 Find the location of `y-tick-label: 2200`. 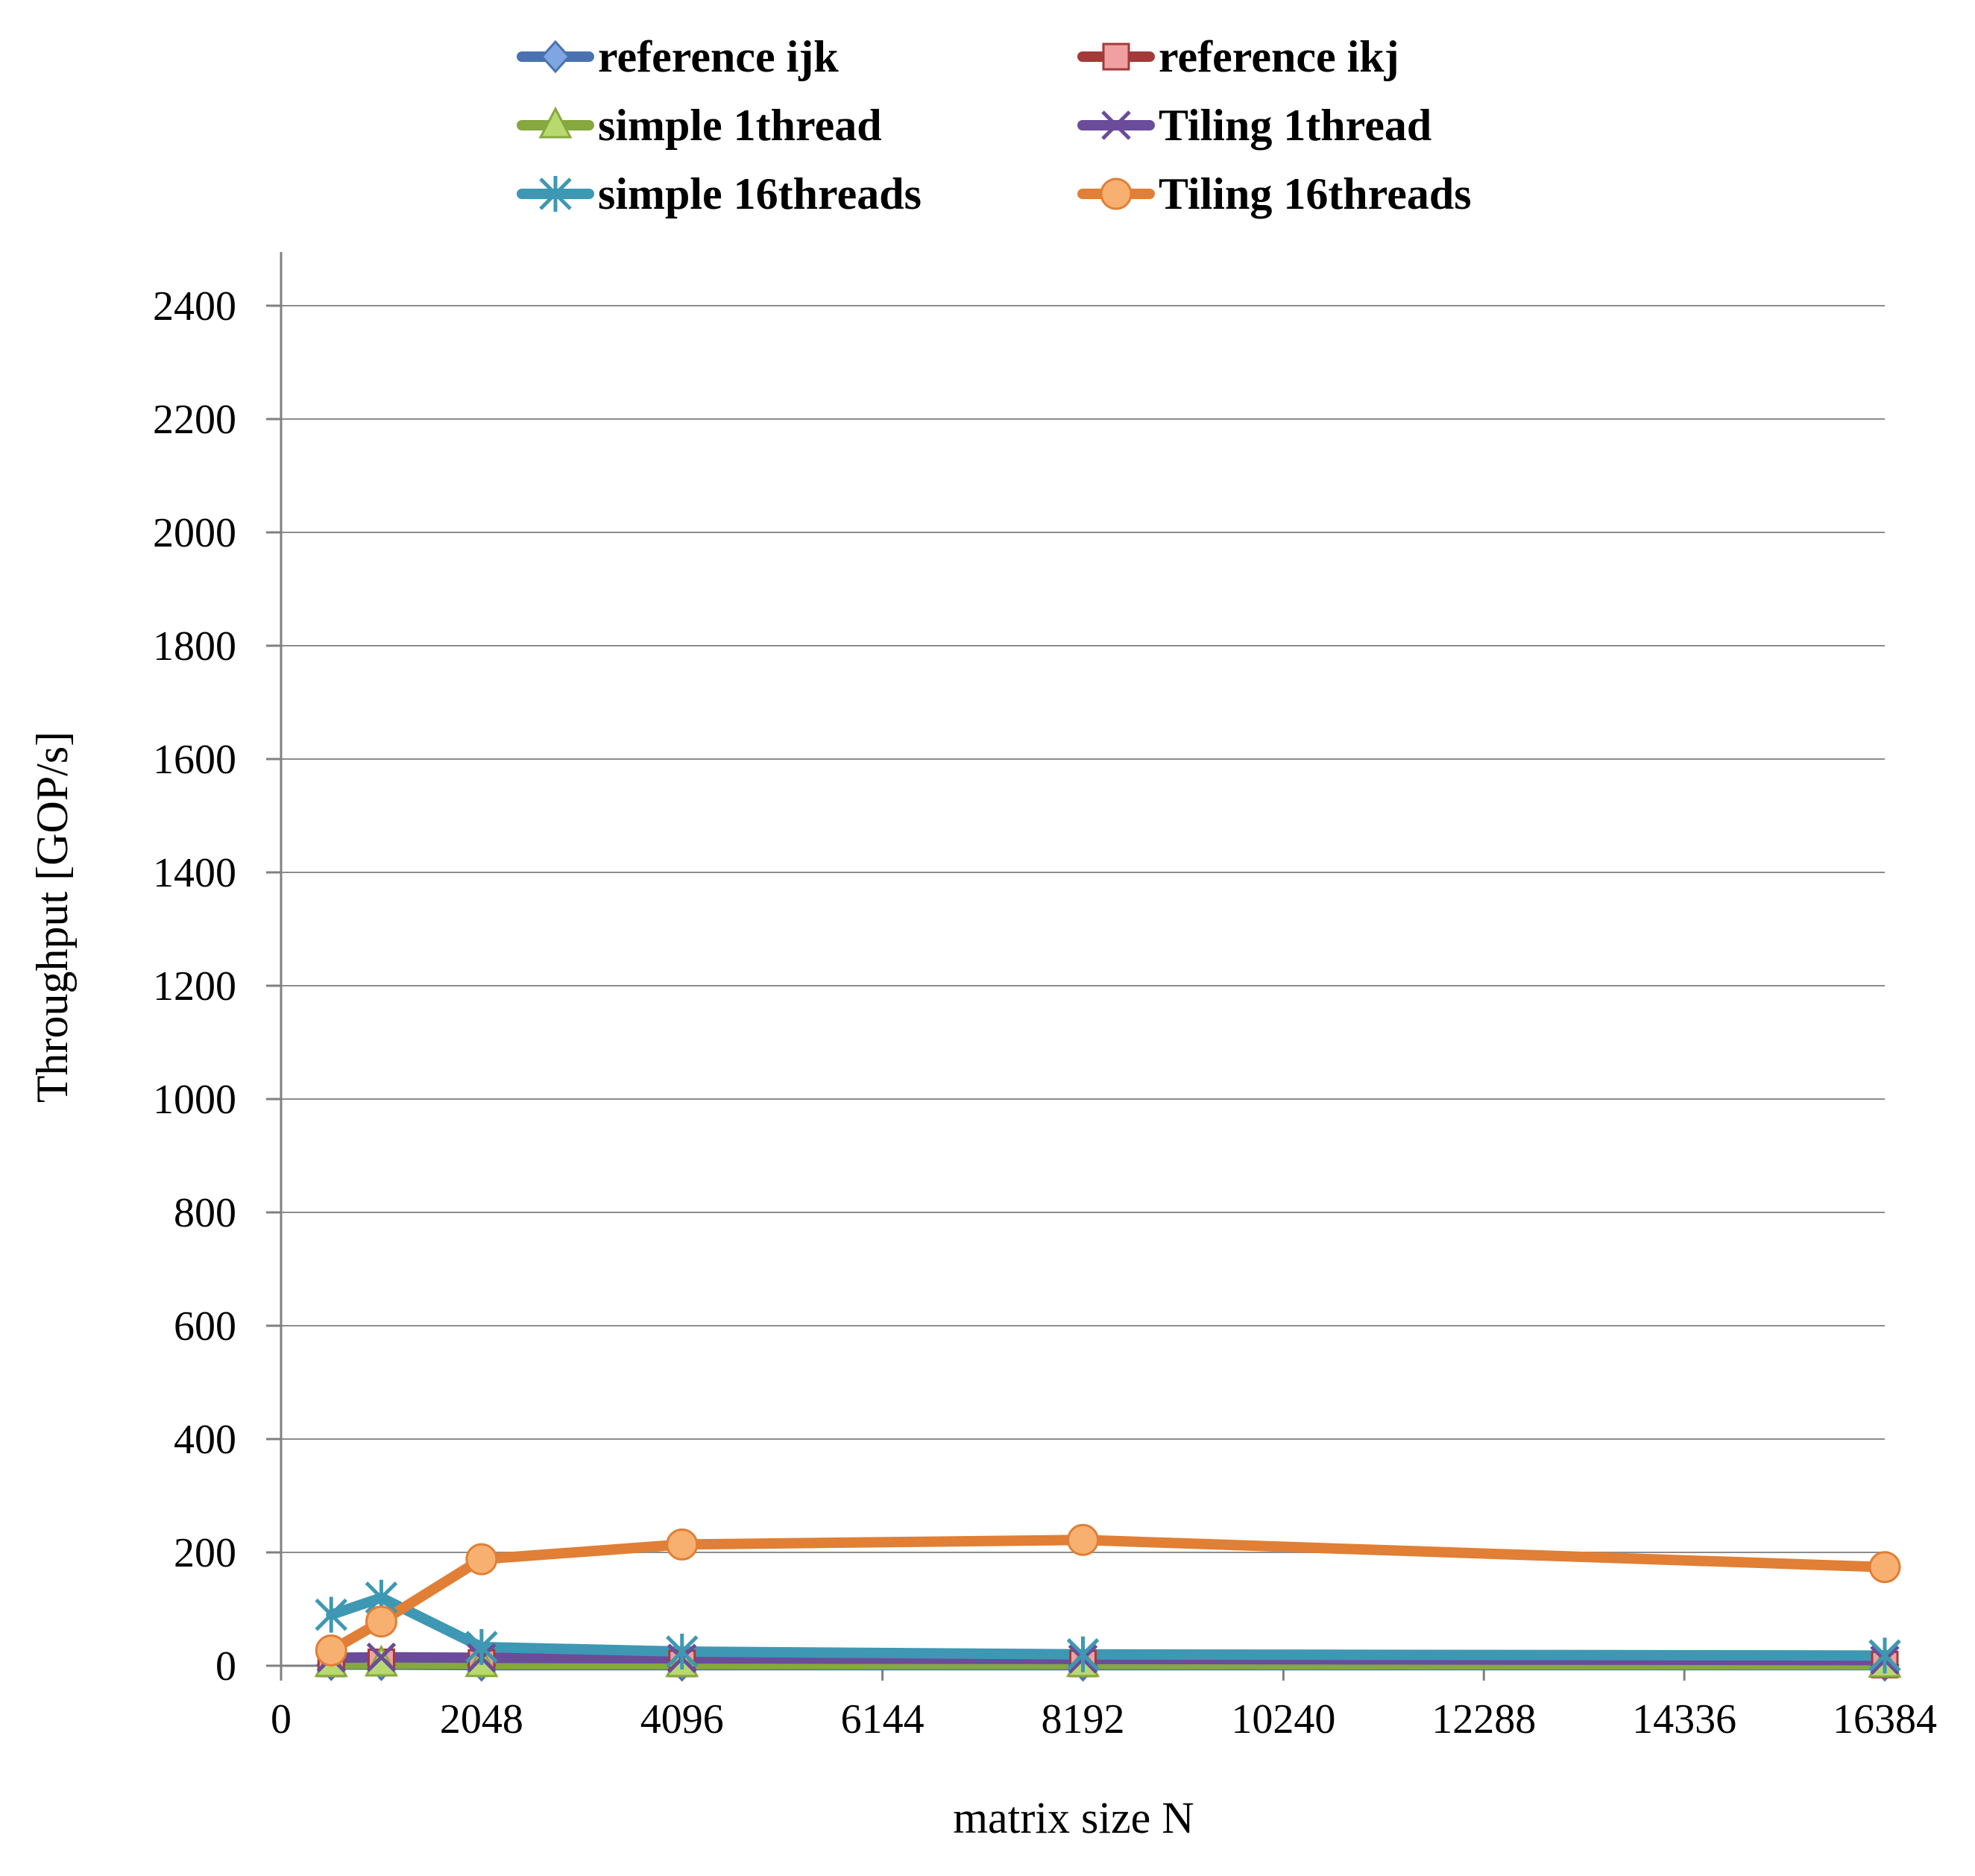

y-tick-label: 2200 is located at coordinates (194, 420).